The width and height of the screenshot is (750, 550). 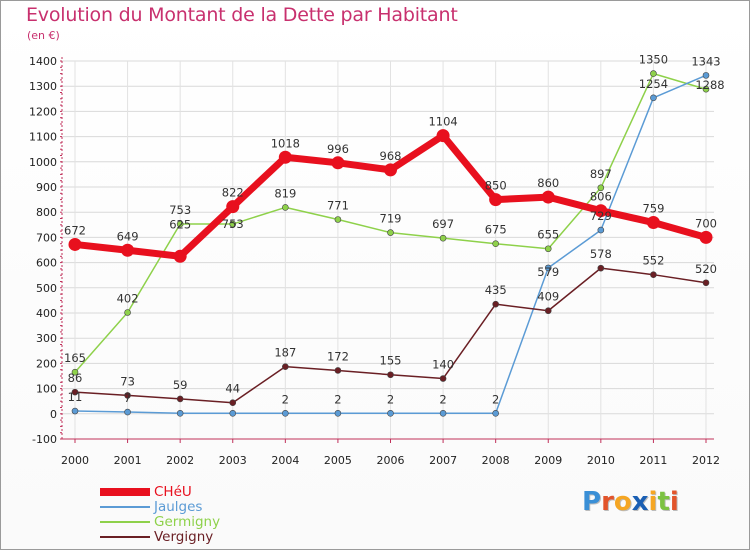 I want to click on x-tick-label: 2009, so click(x=548, y=460).